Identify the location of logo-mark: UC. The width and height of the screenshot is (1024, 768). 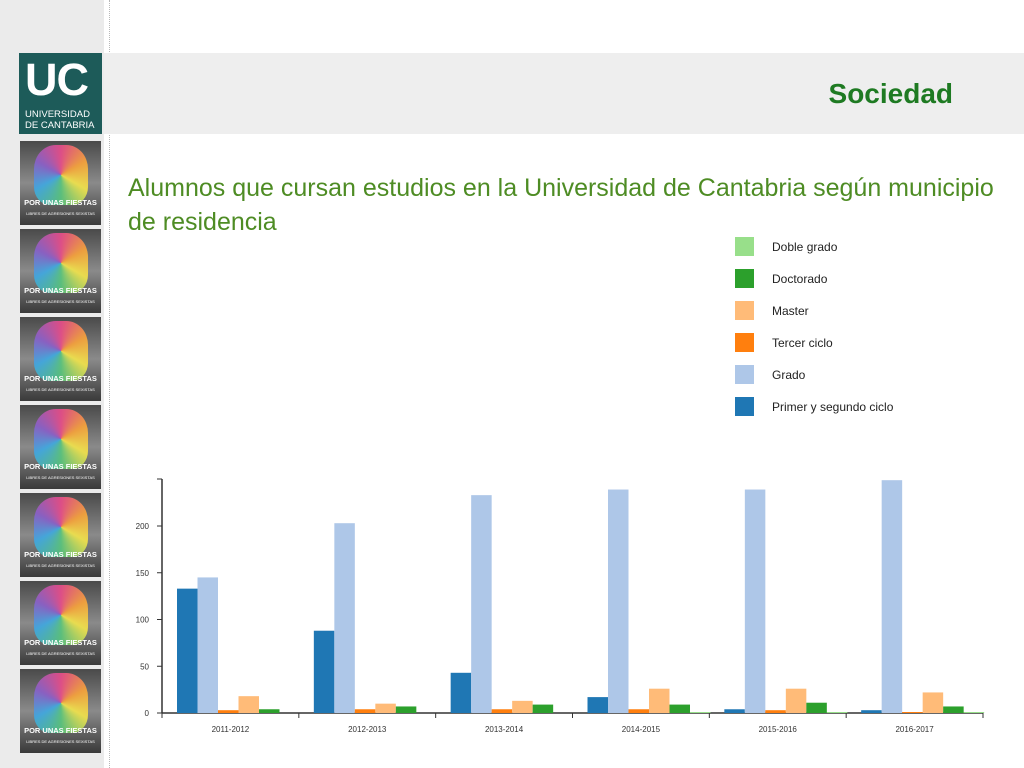
(57, 79).